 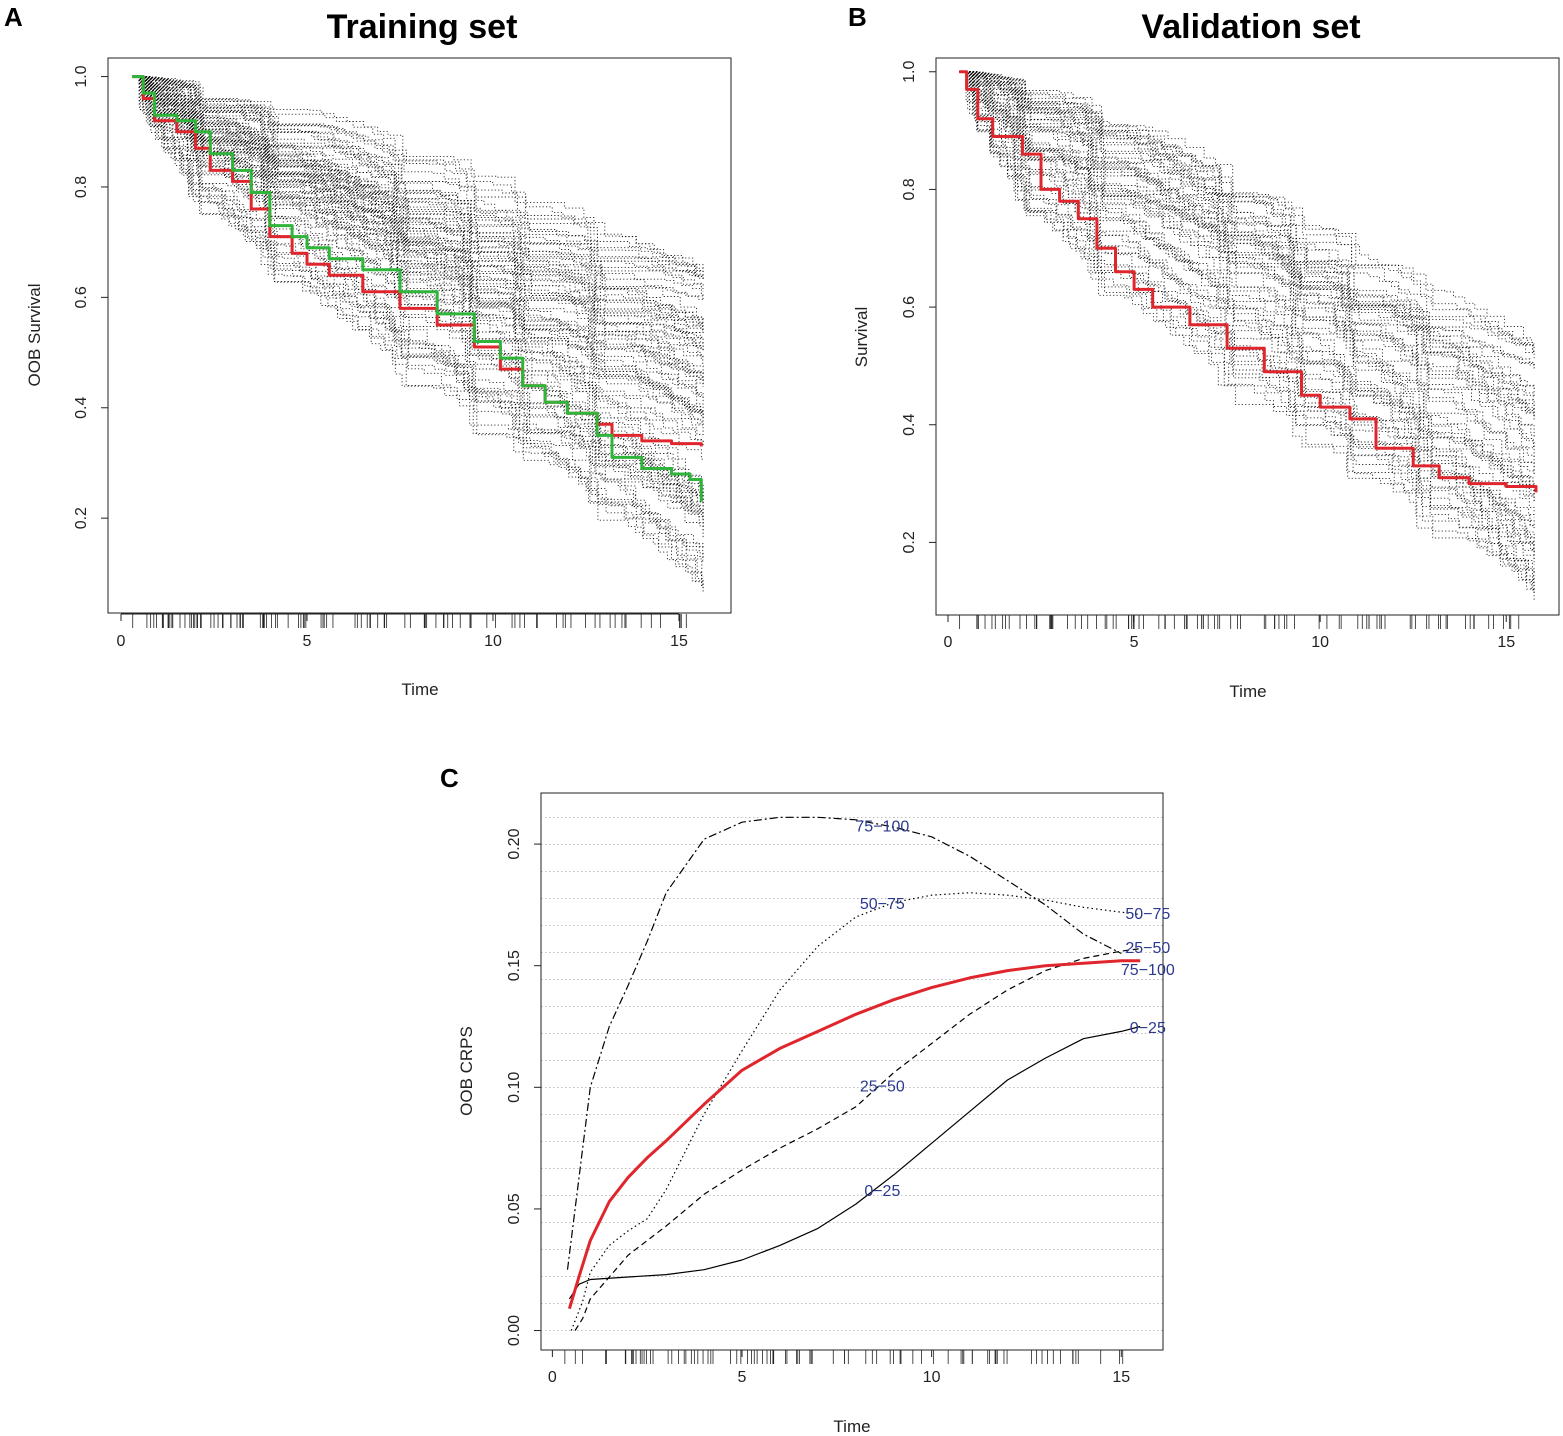 I want to click on panel-c-rug, so click(x=844, y=1357).